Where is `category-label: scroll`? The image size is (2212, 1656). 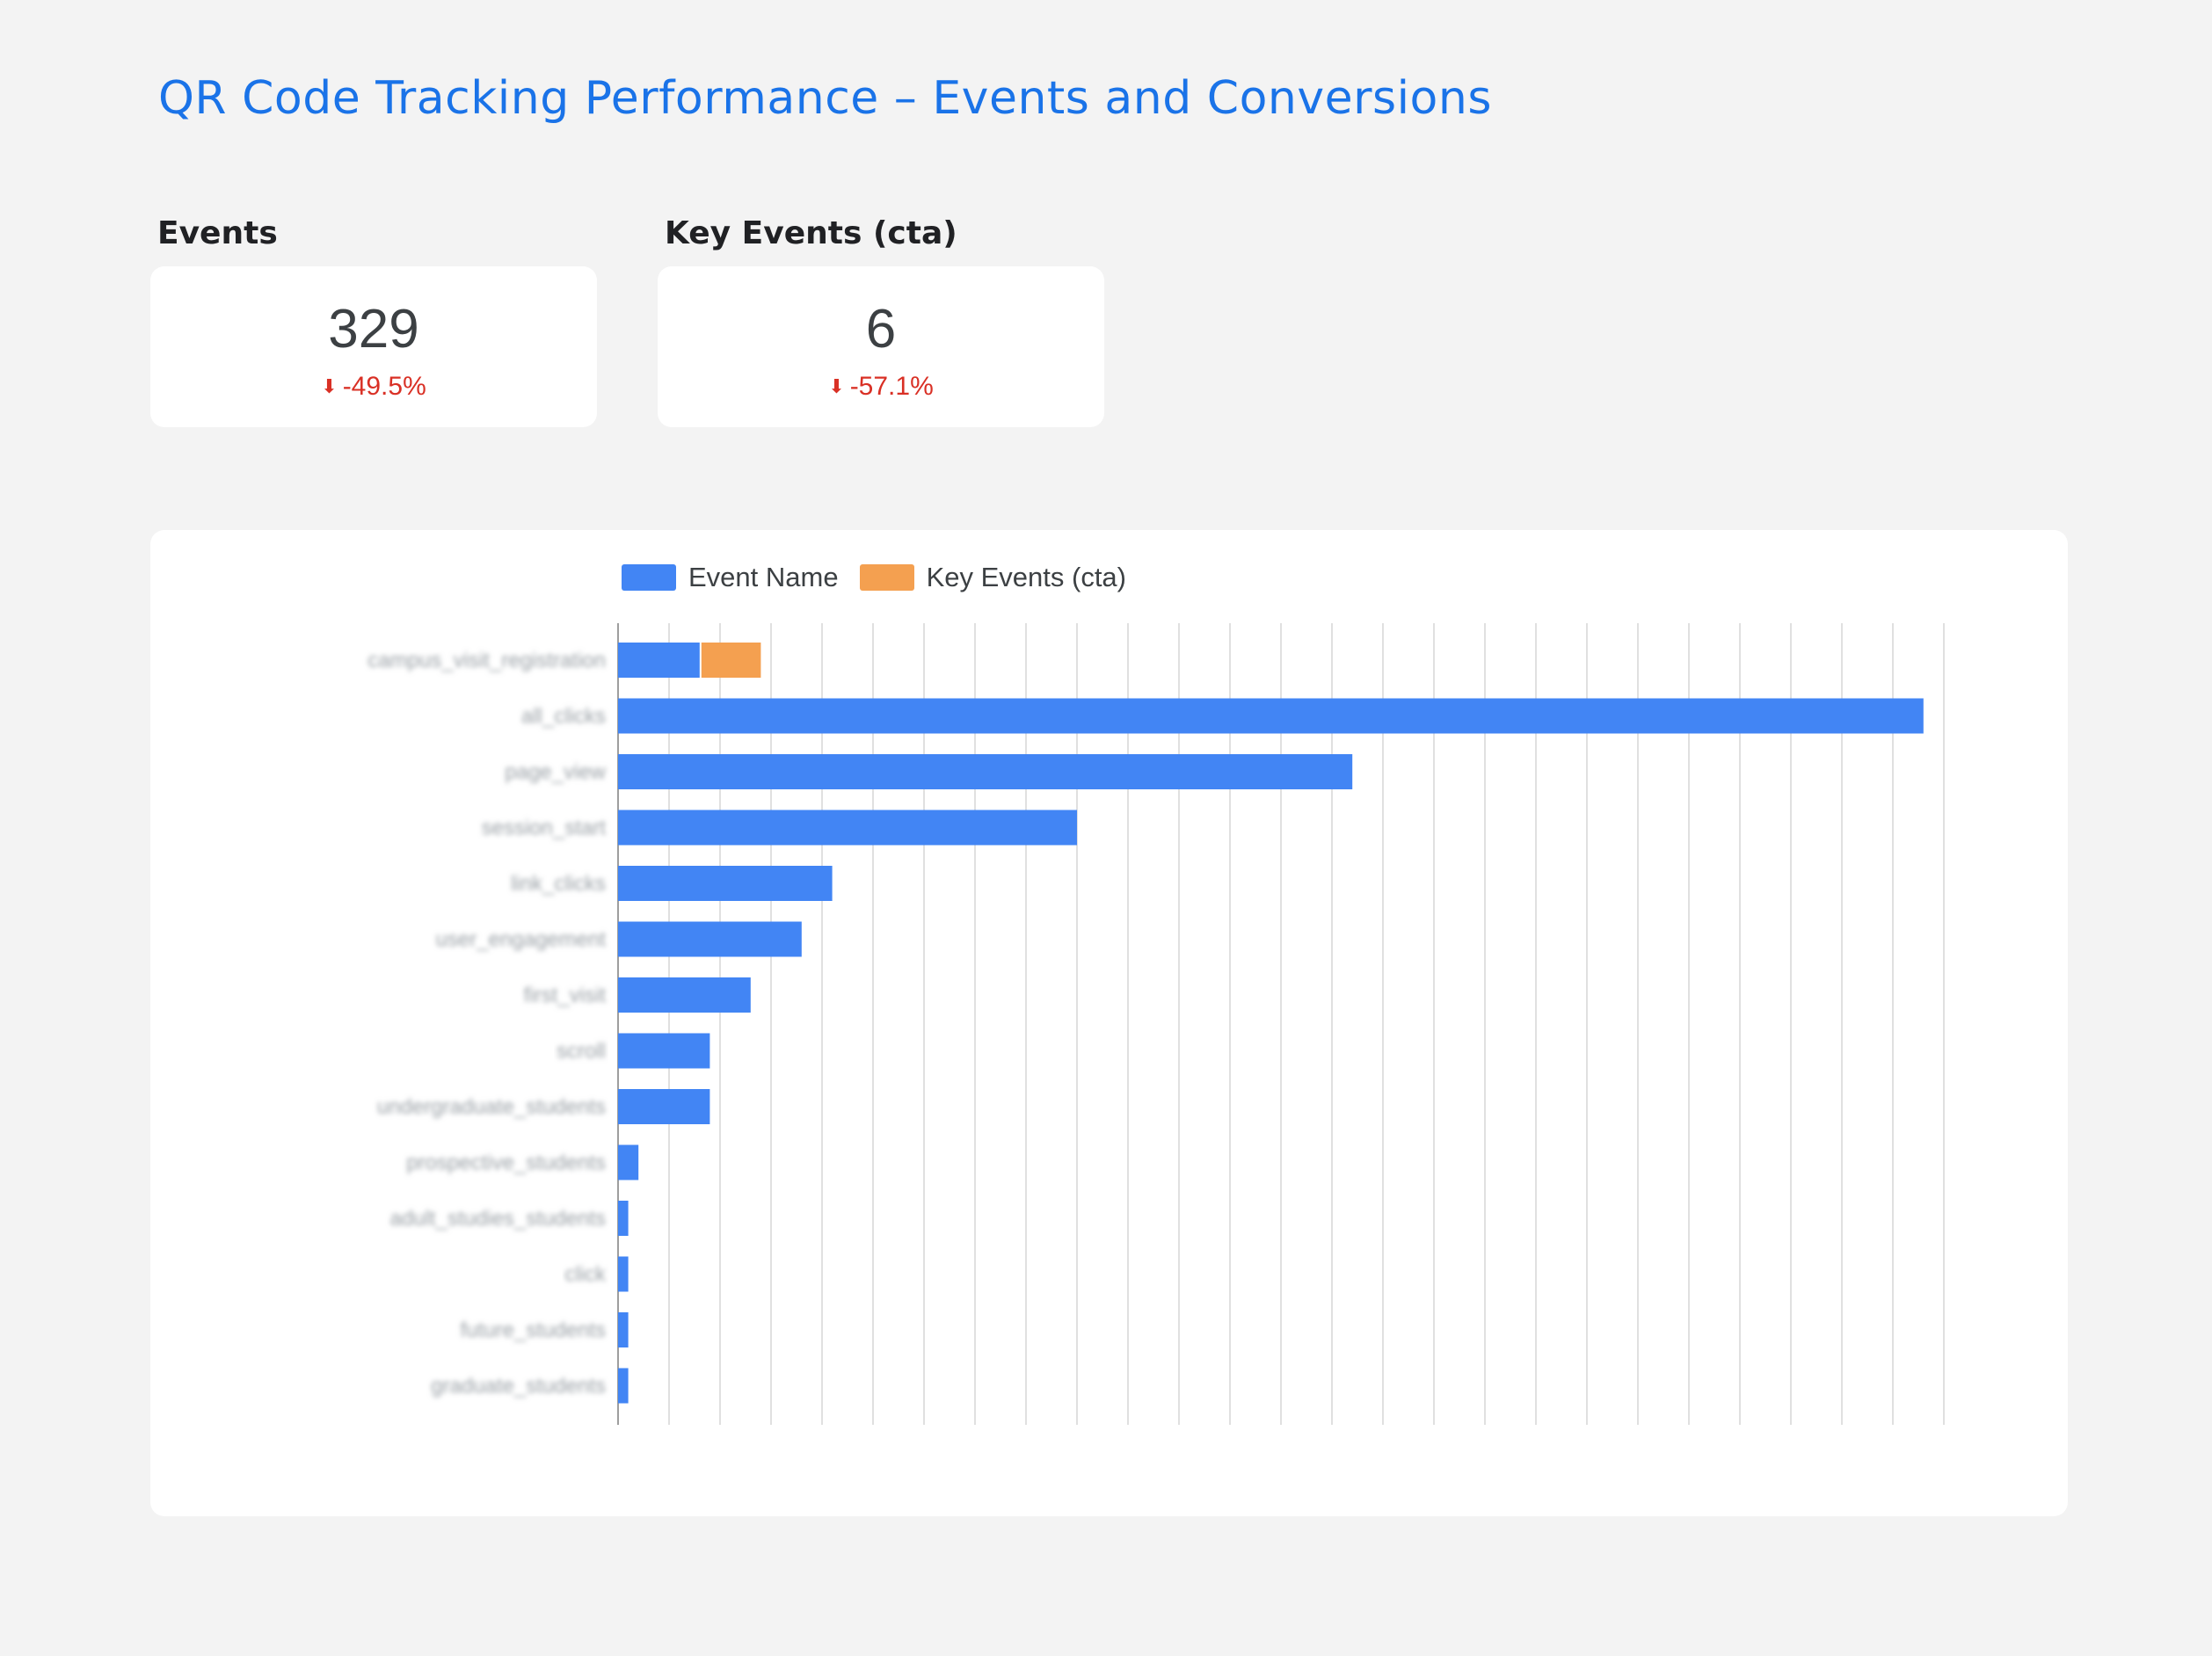
category-label: scroll is located at coordinates (581, 1052).